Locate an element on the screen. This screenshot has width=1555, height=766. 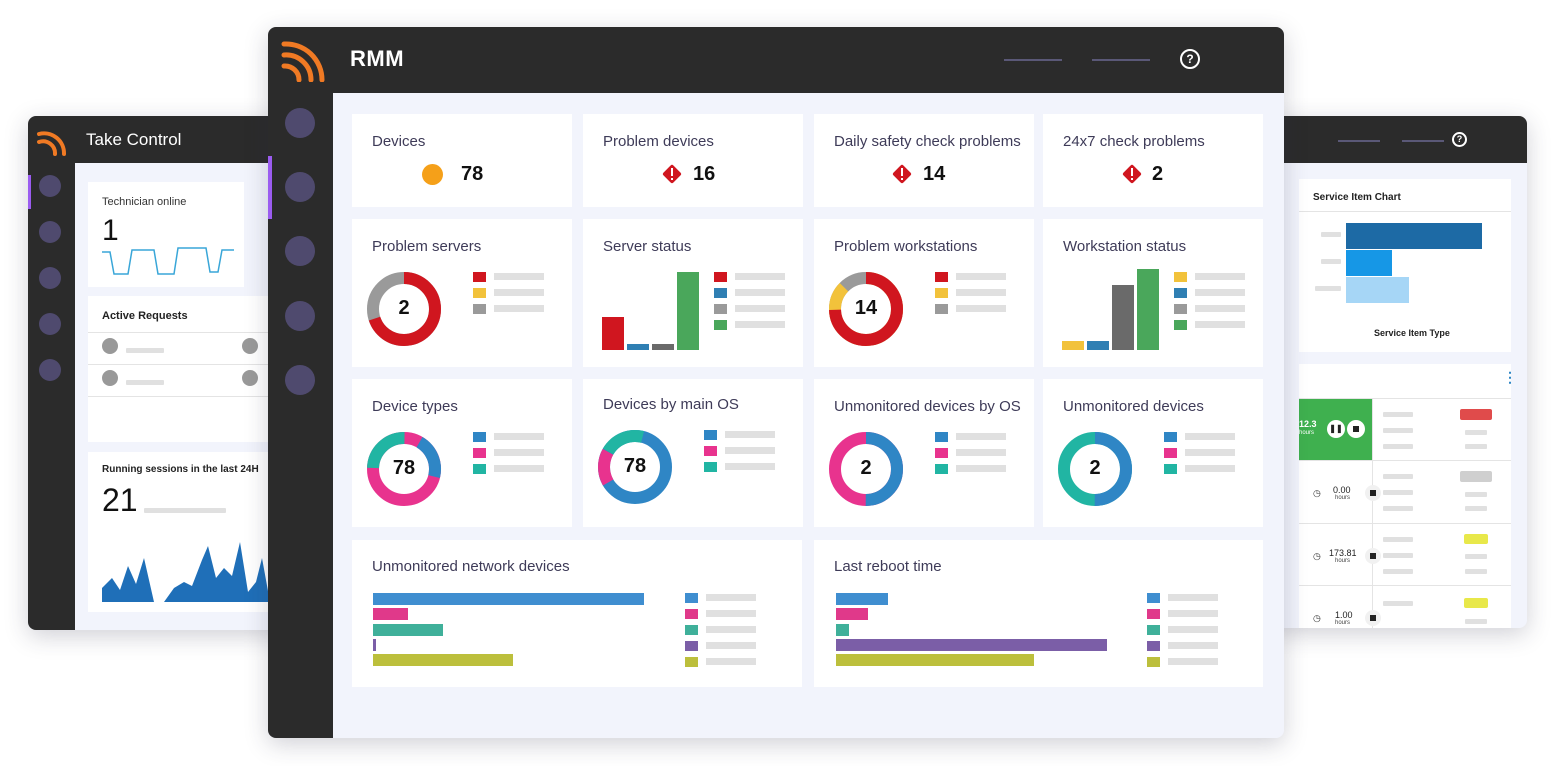
problem-workstations-donut is located at coordinates (866, 309).